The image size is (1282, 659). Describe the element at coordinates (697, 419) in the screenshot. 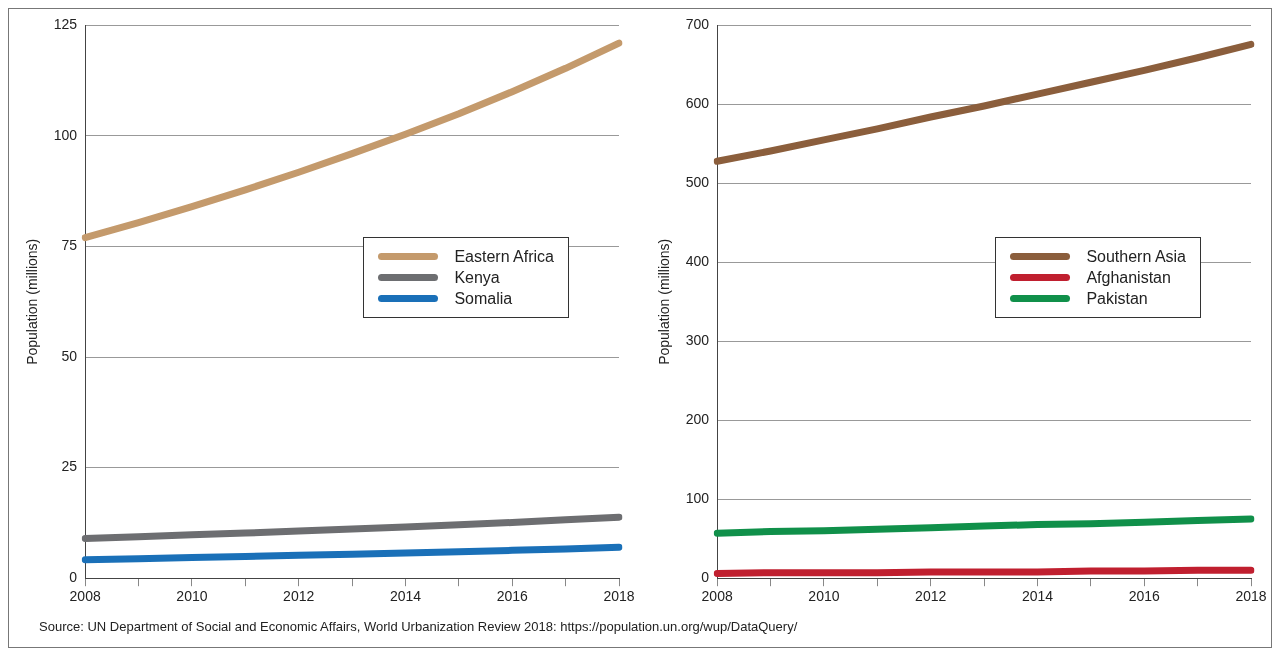

I see `y-tick-label: 200` at that location.